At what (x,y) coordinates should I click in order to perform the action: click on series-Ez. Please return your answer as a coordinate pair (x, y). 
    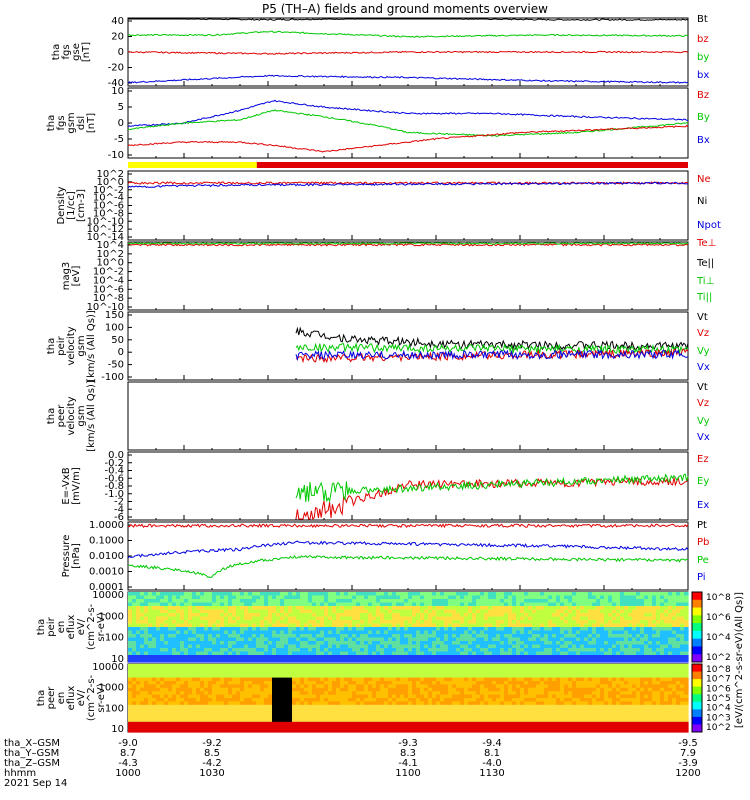
    Looking at the image, I should click on (492, 498).